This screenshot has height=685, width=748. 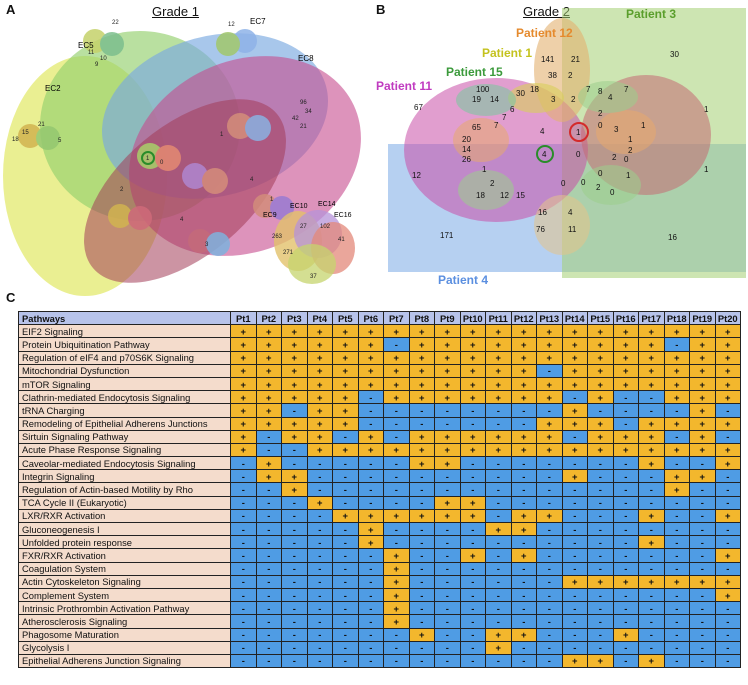 I want to click on venn-a-count: 1, so click(x=148, y=159).